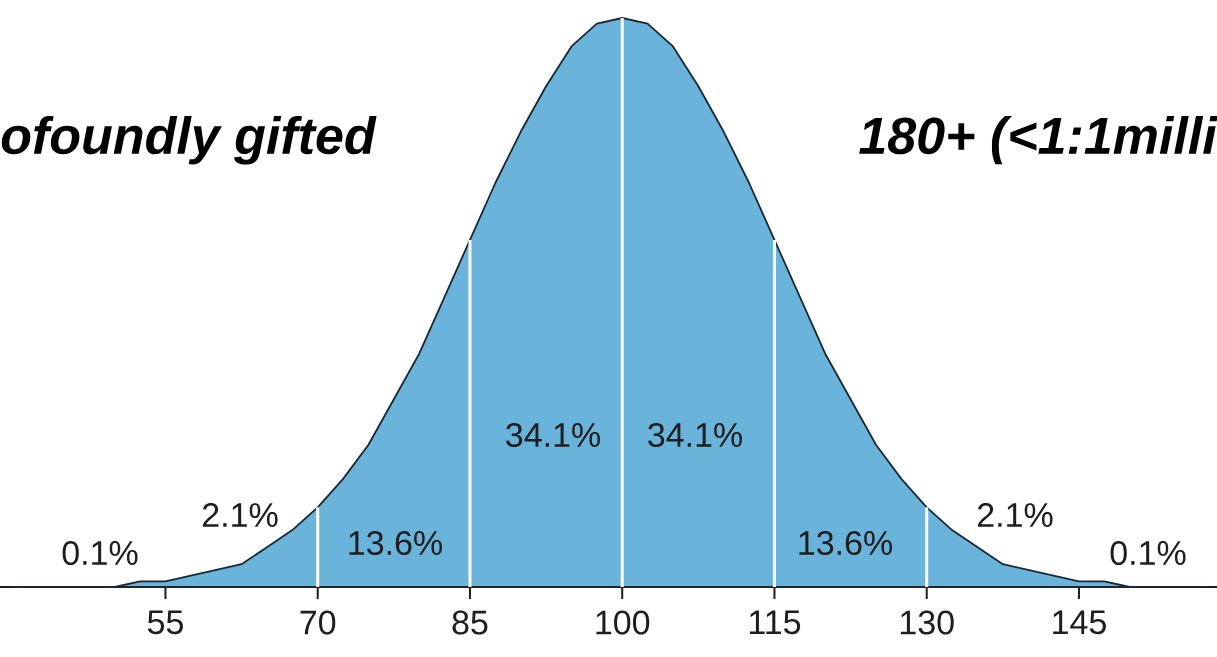  I want to click on annotation: ofoundly gifted, so click(189, 140).